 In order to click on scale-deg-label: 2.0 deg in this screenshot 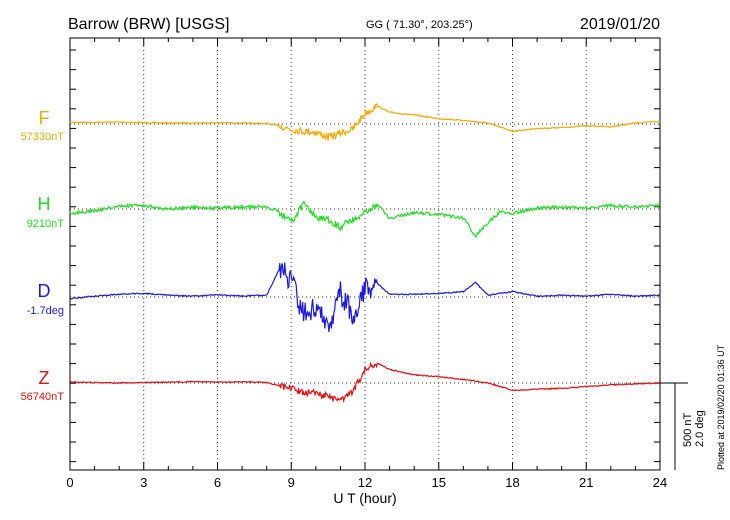, I will do `click(700, 428)`.